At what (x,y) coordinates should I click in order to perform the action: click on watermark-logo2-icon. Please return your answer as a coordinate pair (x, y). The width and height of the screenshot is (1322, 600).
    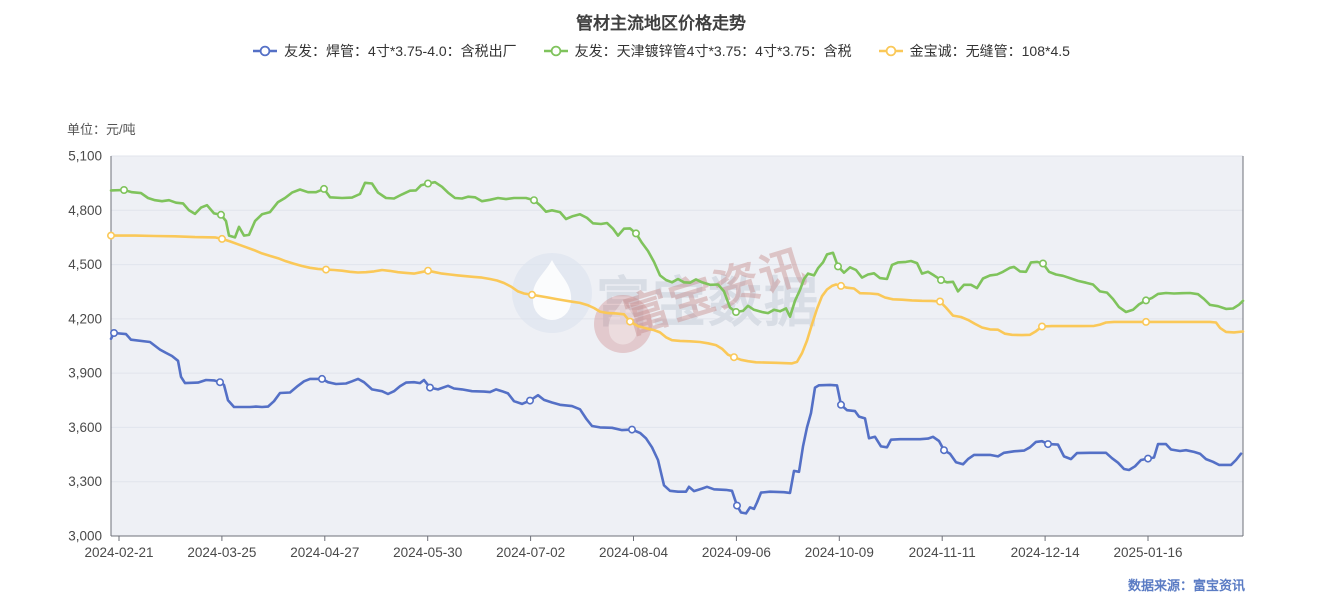
    Looking at the image, I should click on (623, 324).